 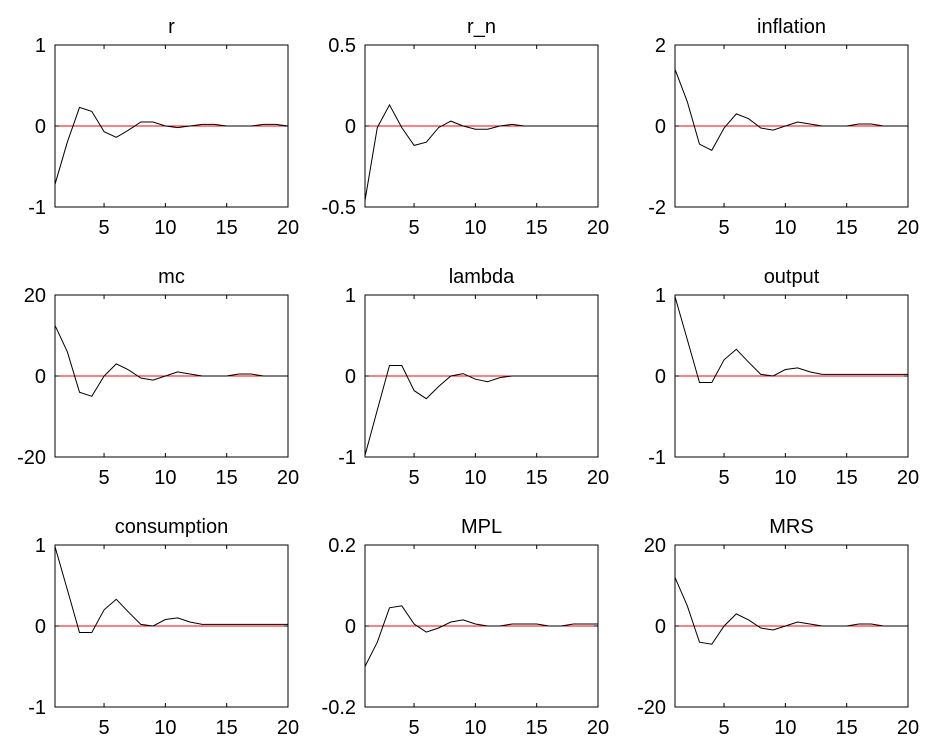 What do you see at coordinates (342, 546) in the screenshot?
I see `y-tick-label: 0.2` at bounding box center [342, 546].